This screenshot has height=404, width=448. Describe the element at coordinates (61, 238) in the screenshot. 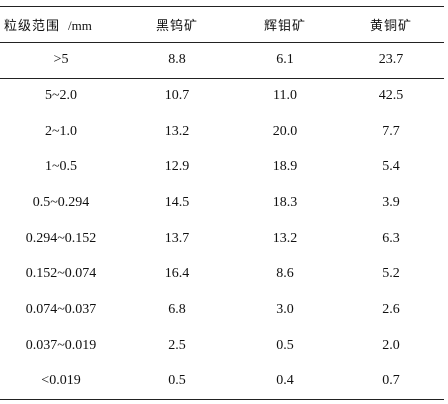

I see `cell-size-range: 0.294~0.152` at that location.